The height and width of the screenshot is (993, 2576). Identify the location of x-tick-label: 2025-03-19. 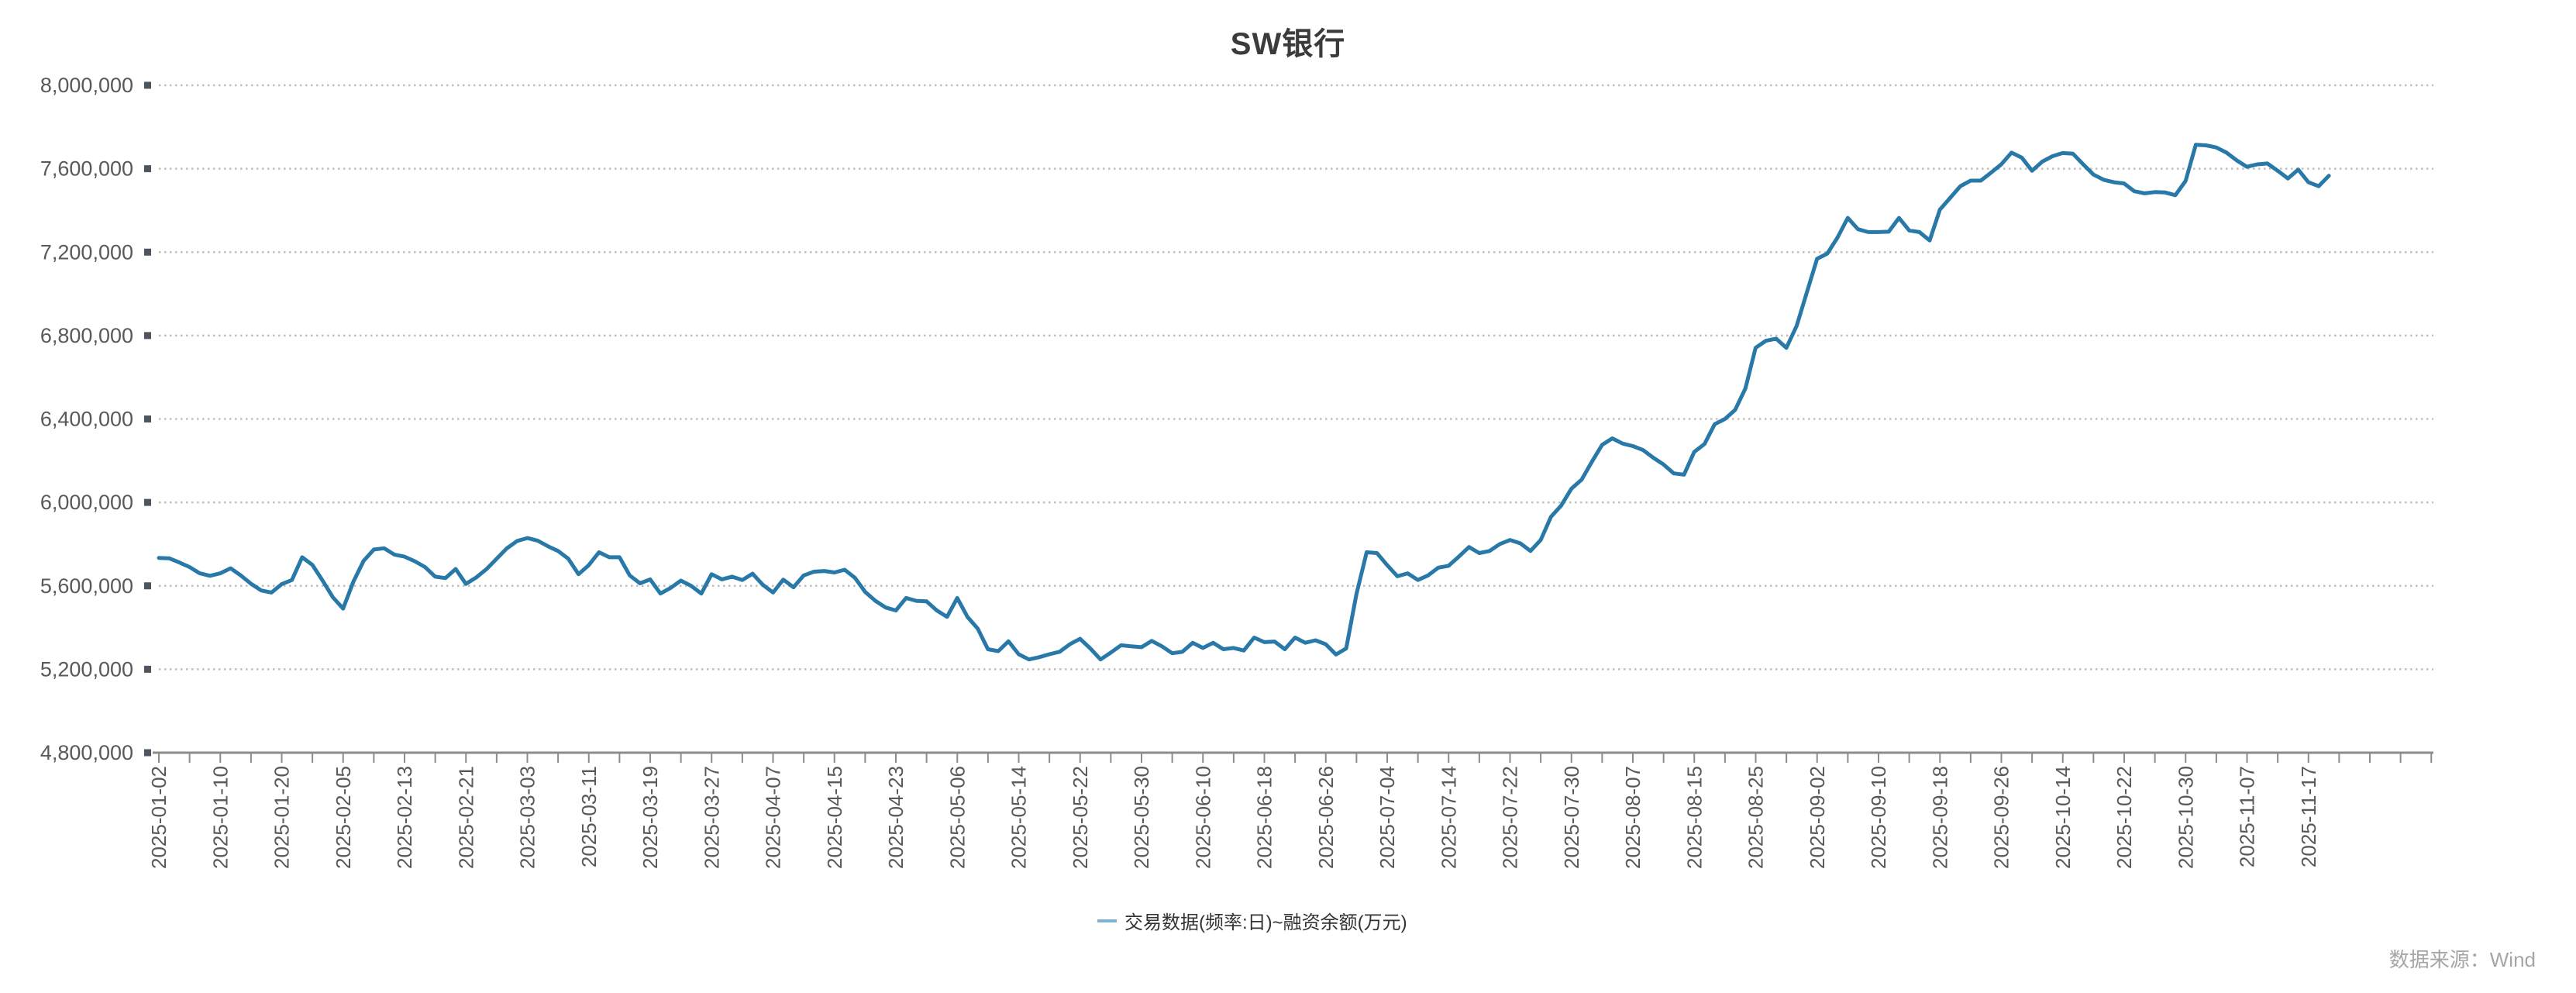
(650, 817).